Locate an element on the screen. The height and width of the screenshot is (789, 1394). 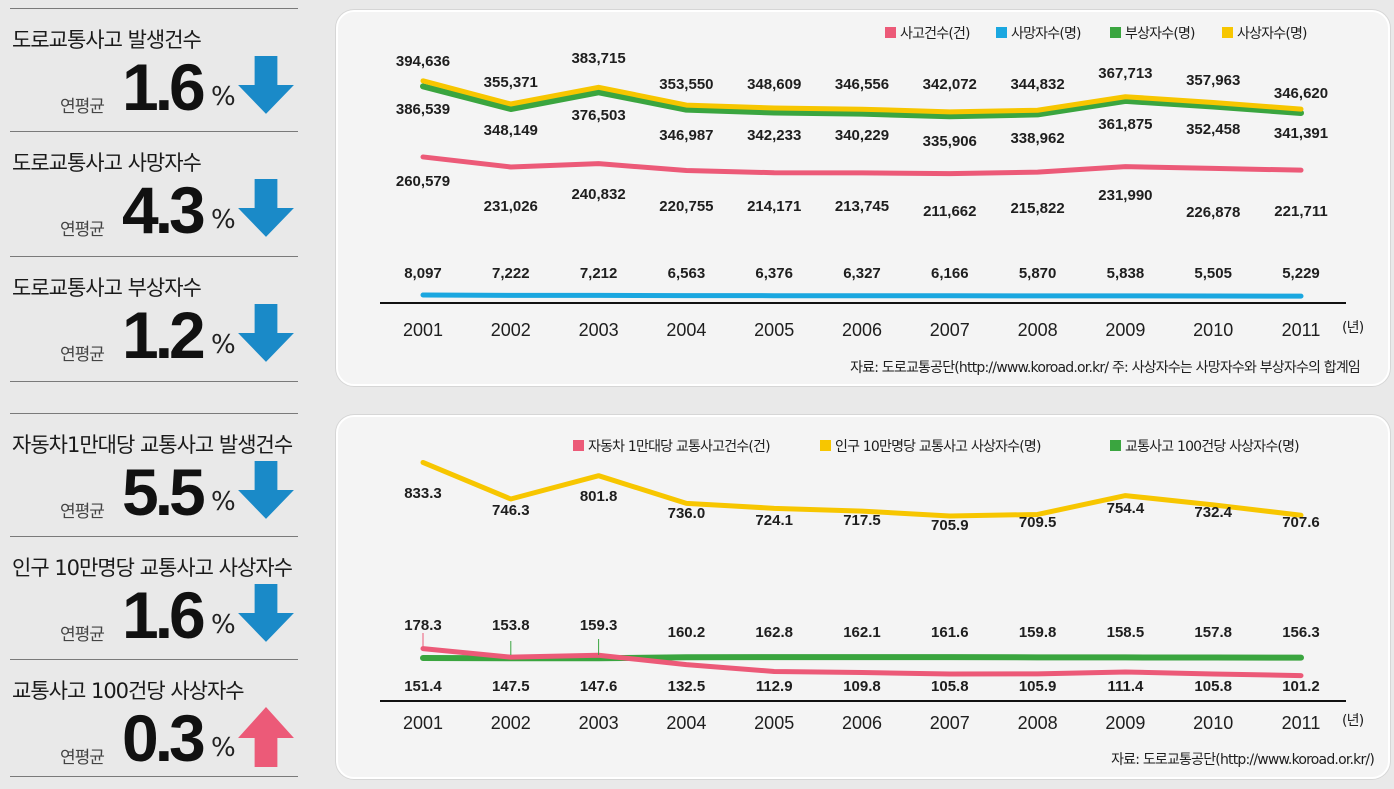
stat-block-1: 도로교통사고 발생건수 연평균 1.6% is located at coordinates (154, 69).